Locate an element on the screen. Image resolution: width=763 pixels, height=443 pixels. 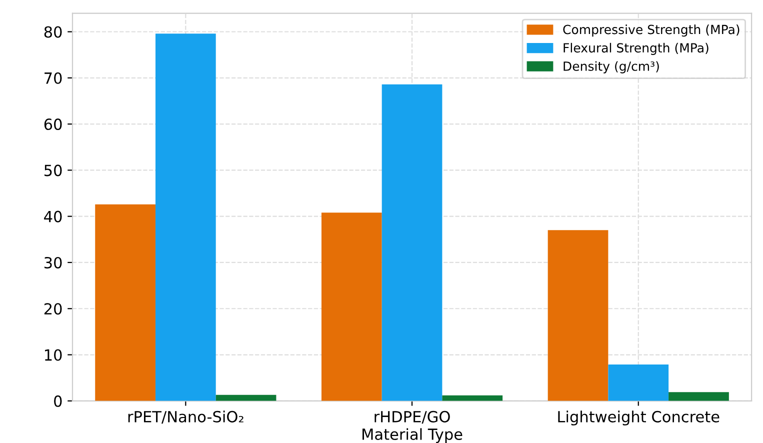
legend-label: Compressive Strength (MPa) is located at coordinates (651, 30).